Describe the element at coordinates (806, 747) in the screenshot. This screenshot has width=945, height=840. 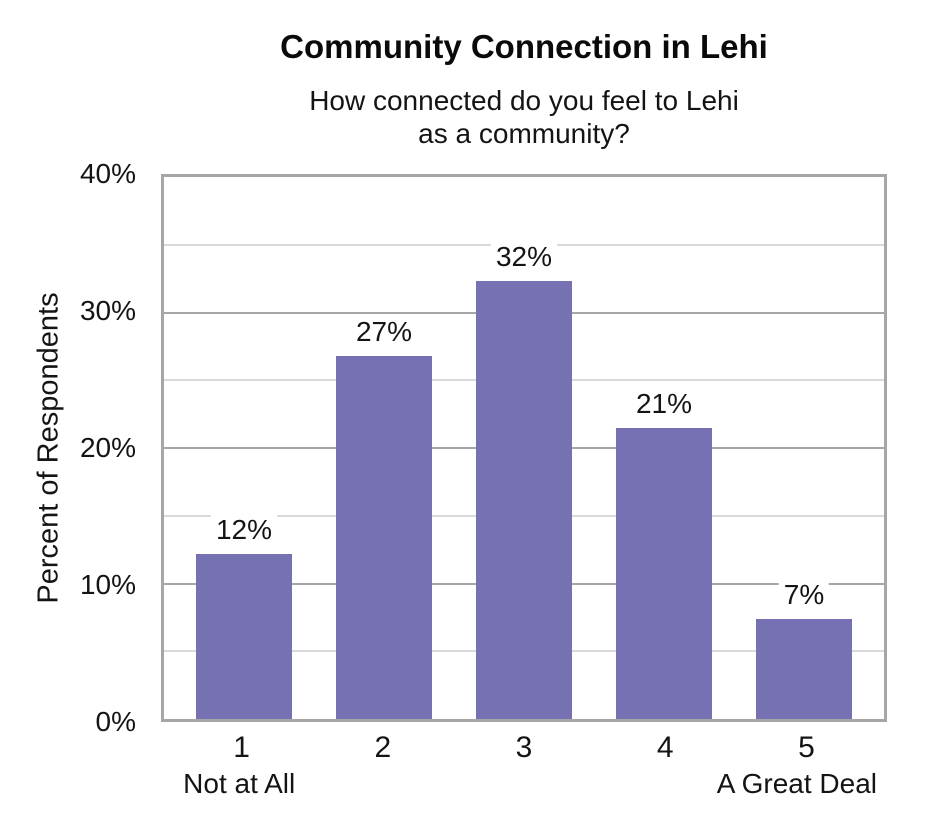
I see `x-tick-label-5: 5` at that location.